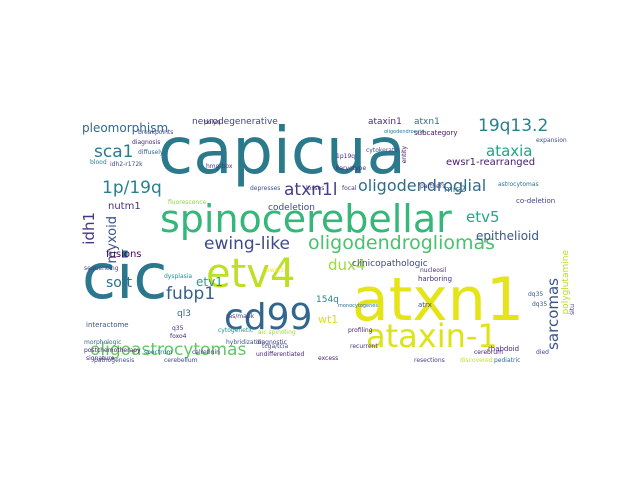  What do you see at coordinates (114, 152) in the screenshot?
I see `word: sca1` at bounding box center [114, 152].